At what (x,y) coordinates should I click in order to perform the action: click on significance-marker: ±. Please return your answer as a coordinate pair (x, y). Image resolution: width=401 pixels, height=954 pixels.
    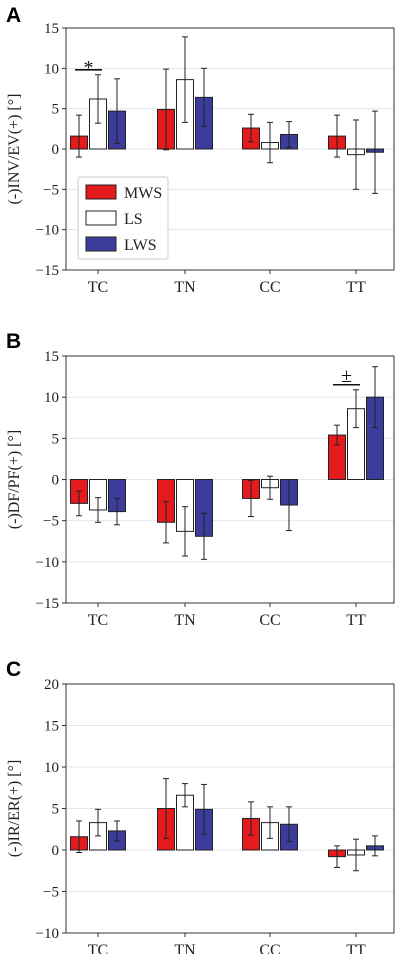
    Looking at the image, I should click on (346, 376).